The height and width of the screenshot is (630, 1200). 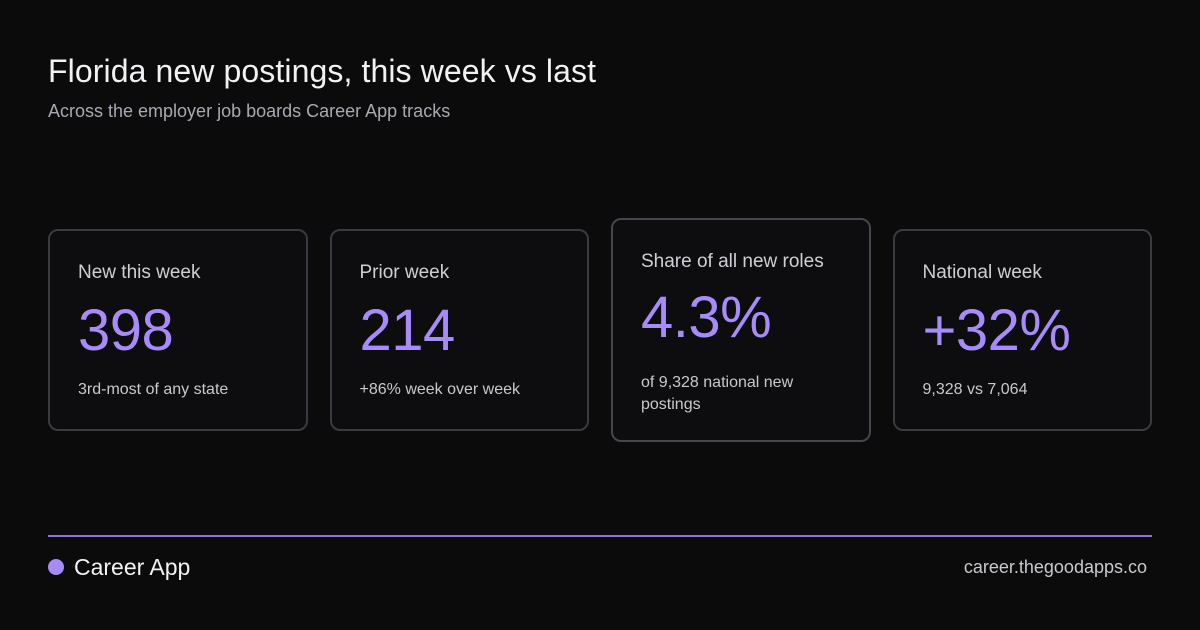 I want to click on brand-name: Career App, so click(x=132, y=567).